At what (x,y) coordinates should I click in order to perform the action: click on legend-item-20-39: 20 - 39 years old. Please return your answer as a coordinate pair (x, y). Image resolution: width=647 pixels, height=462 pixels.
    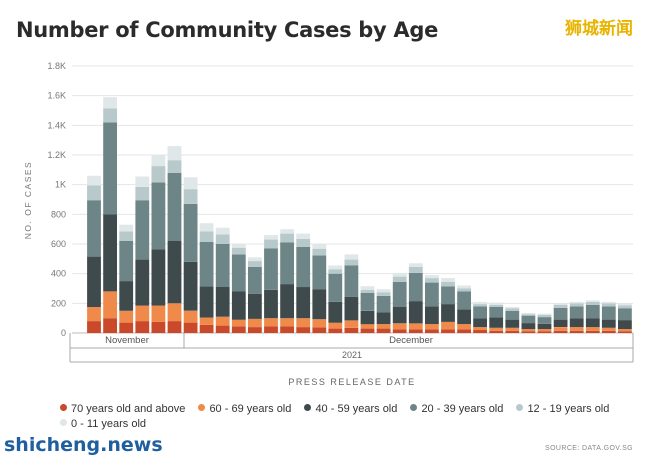
    Looking at the image, I should click on (456, 409).